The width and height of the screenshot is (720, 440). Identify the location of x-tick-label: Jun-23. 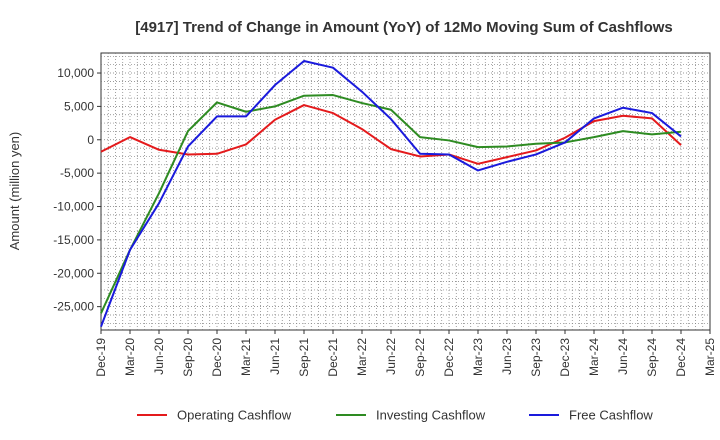
(507, 356).